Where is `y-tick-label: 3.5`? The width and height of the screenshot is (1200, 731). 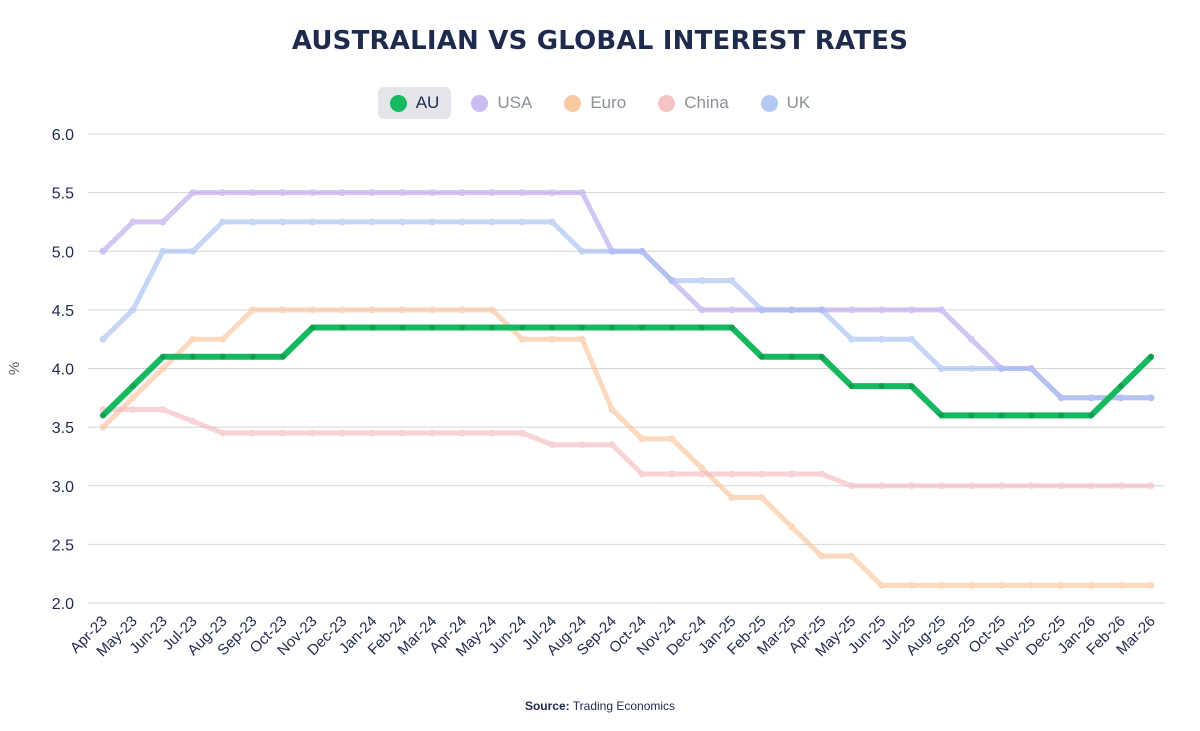 y-tick-label: 3.5 is located at coordinates (63, 428).